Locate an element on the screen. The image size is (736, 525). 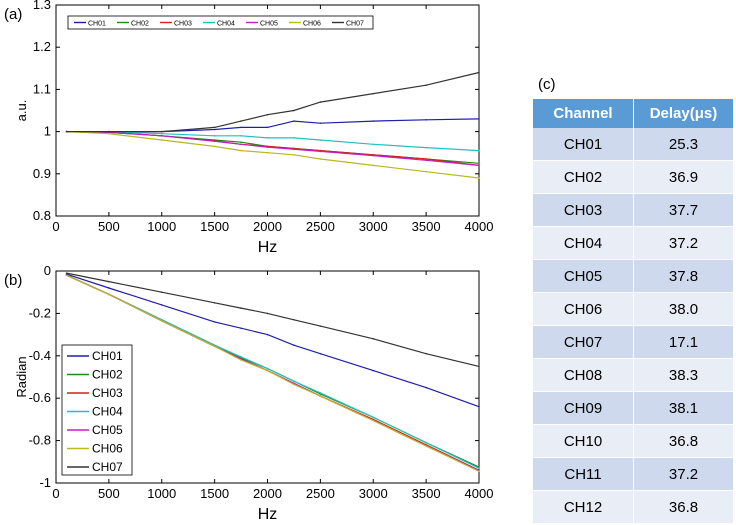
channel-cell: CH06 is located at coordinates (583, 309).